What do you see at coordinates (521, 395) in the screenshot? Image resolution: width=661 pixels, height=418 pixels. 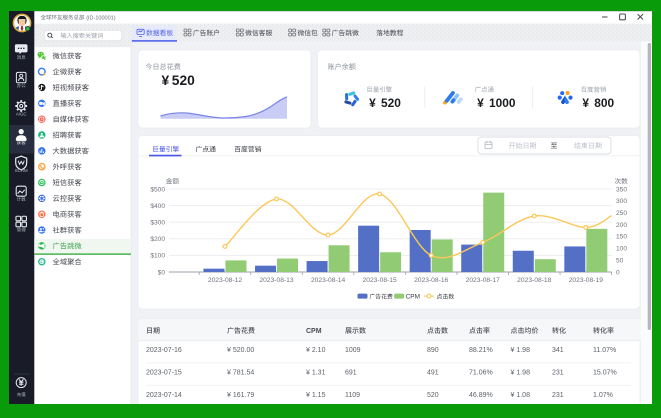 I see `svg-text: ¥ 1.08` at bounding box center [521, 395].